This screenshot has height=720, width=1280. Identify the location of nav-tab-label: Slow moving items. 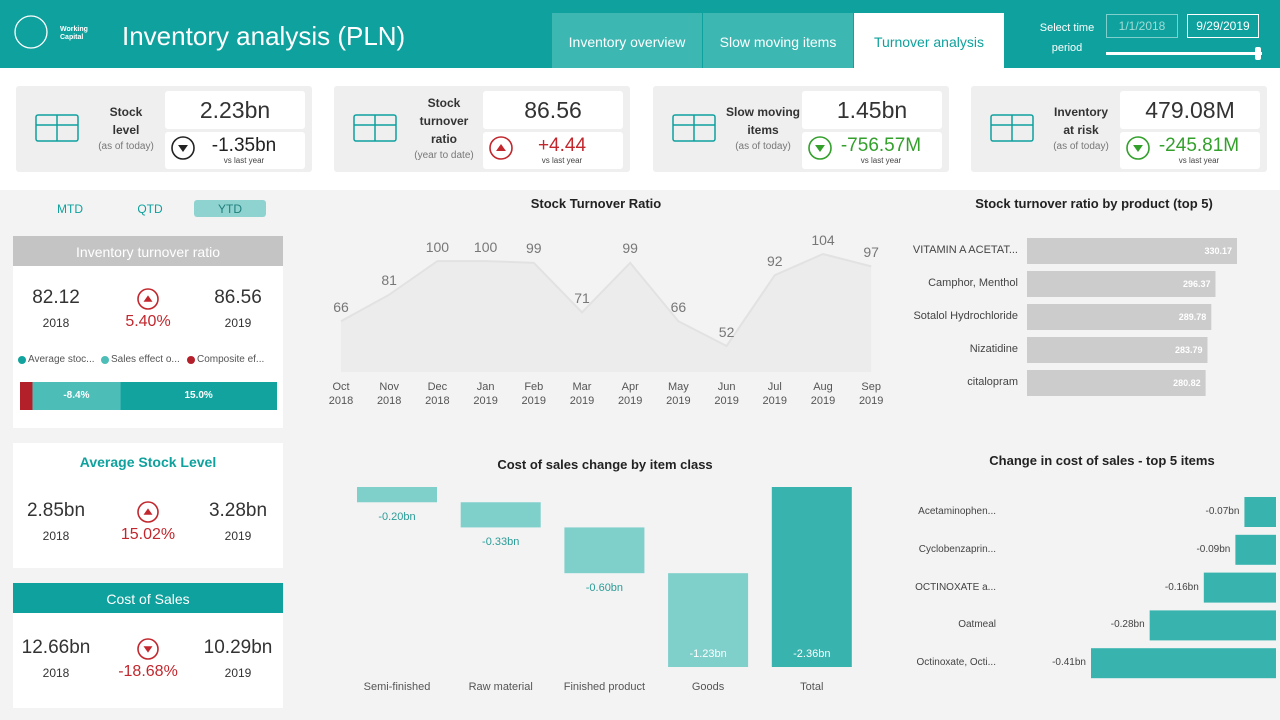
(778, 41).